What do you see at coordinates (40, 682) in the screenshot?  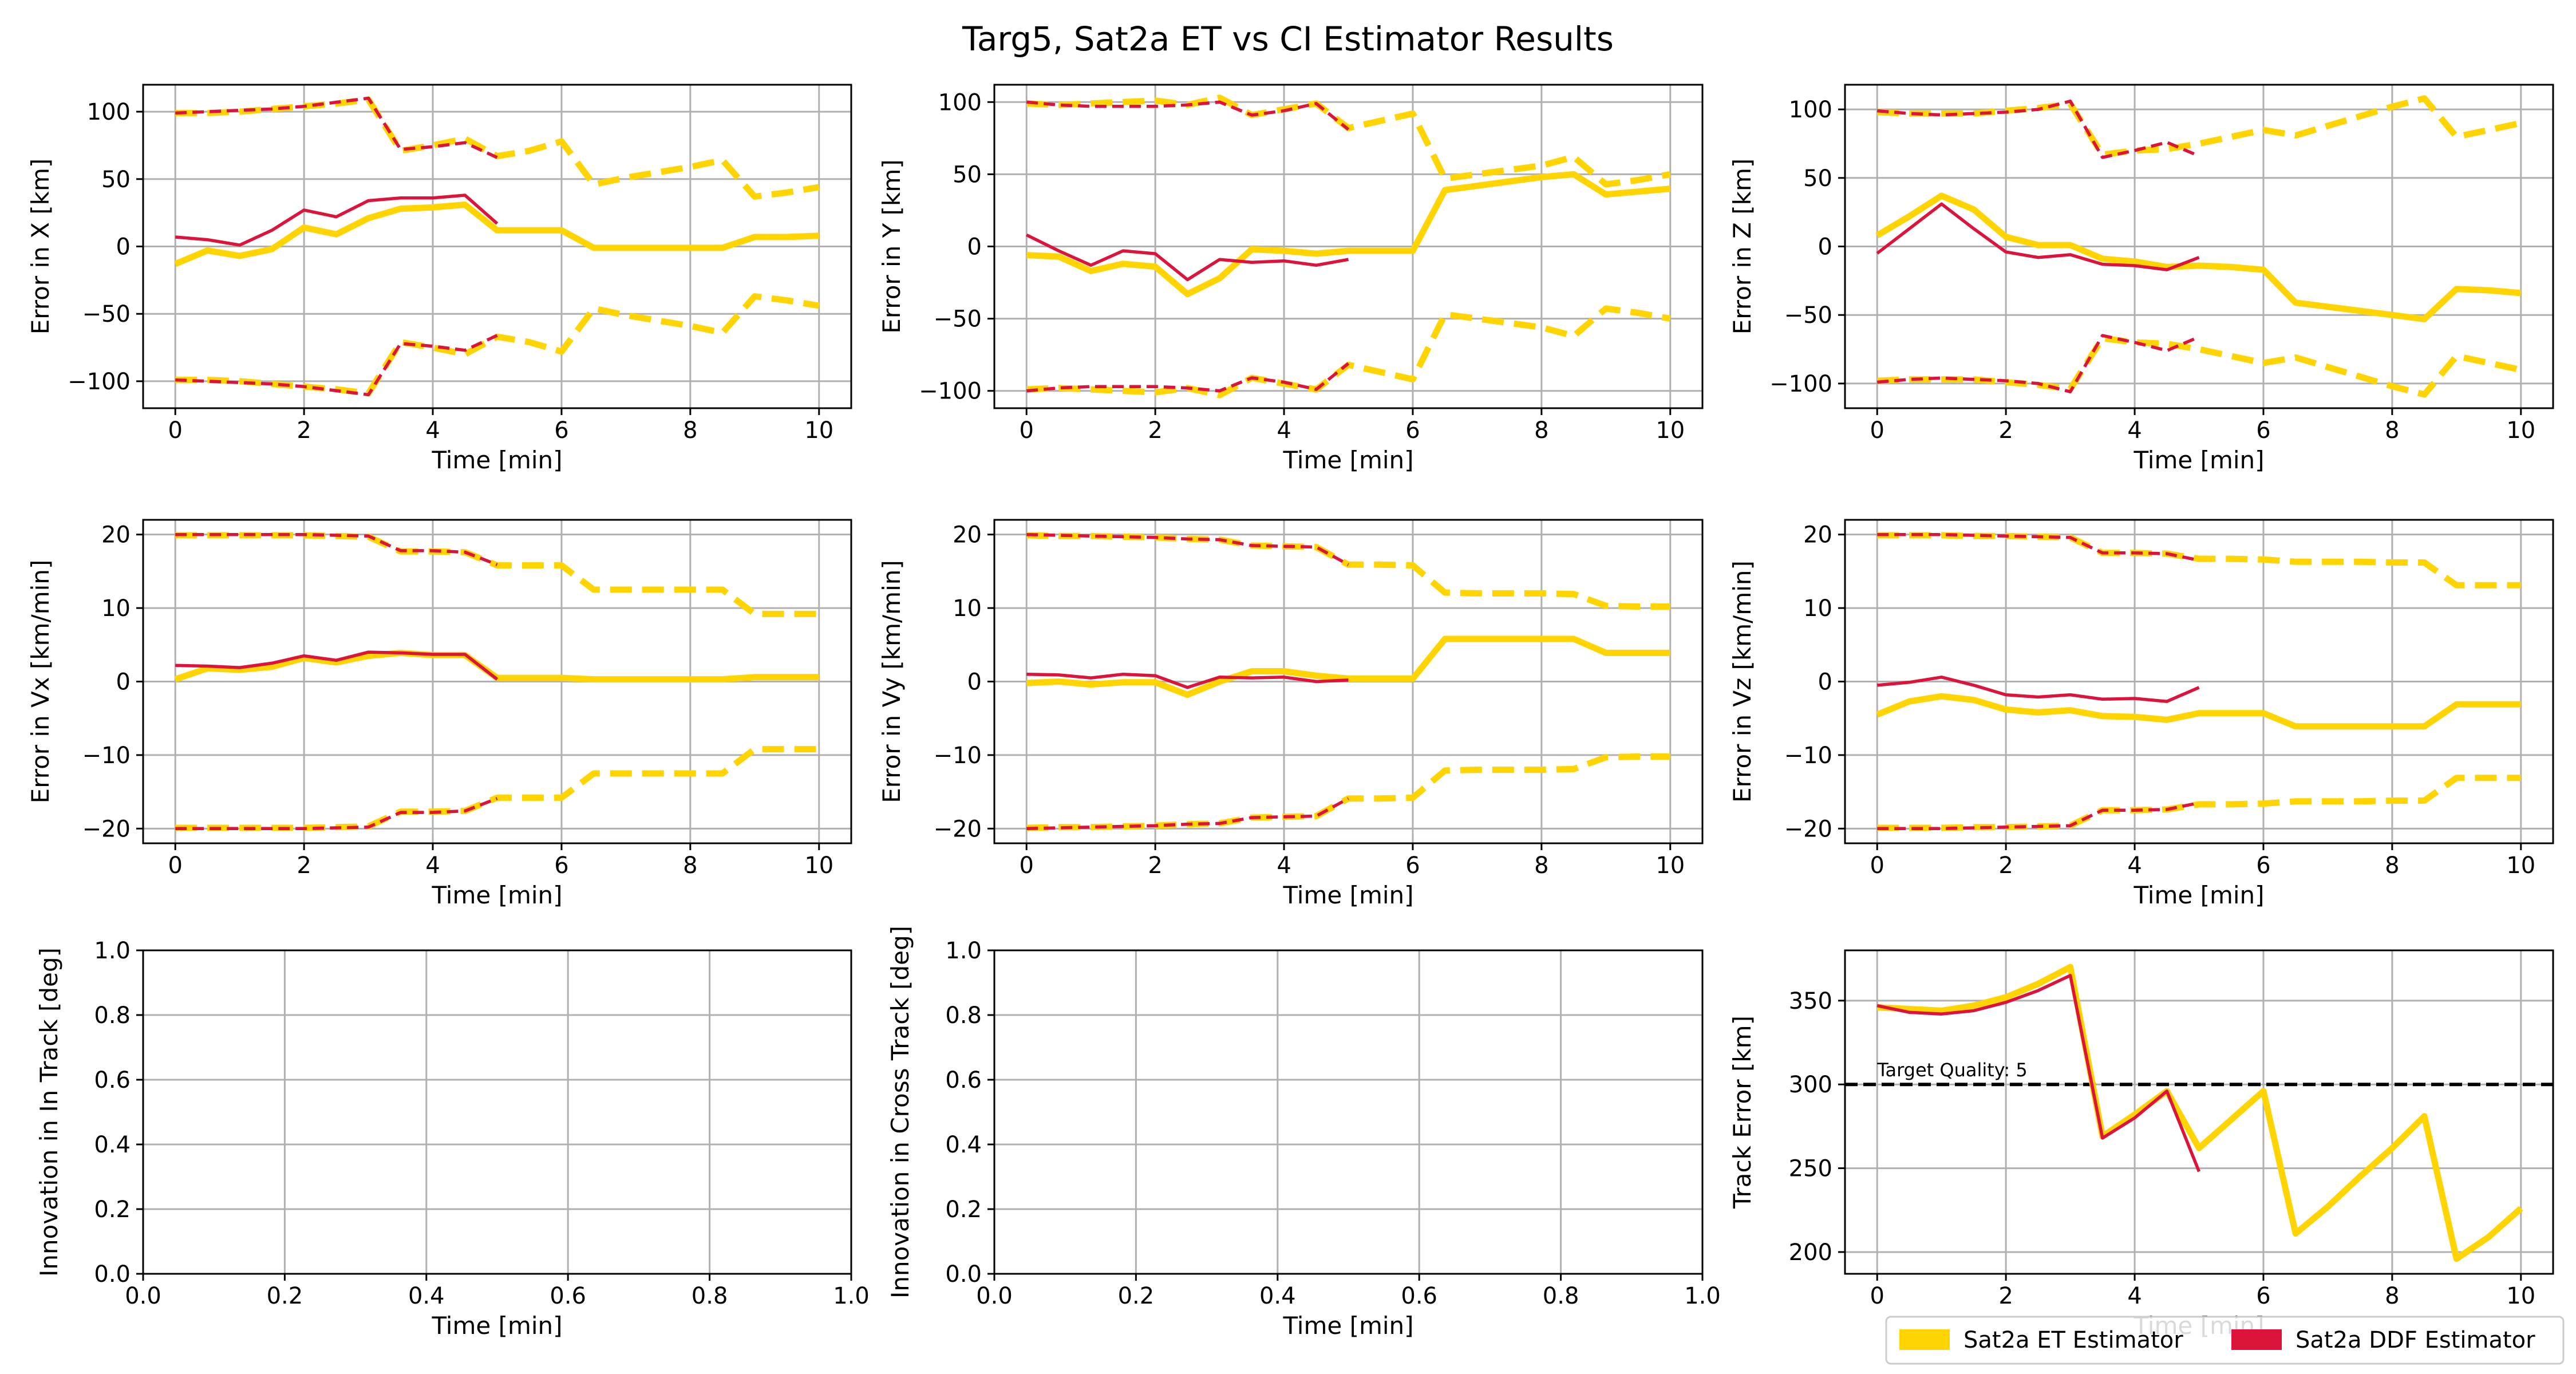 I see `y-axis-label: Error in Vx [km/min]` at bounding box center [40, 682].